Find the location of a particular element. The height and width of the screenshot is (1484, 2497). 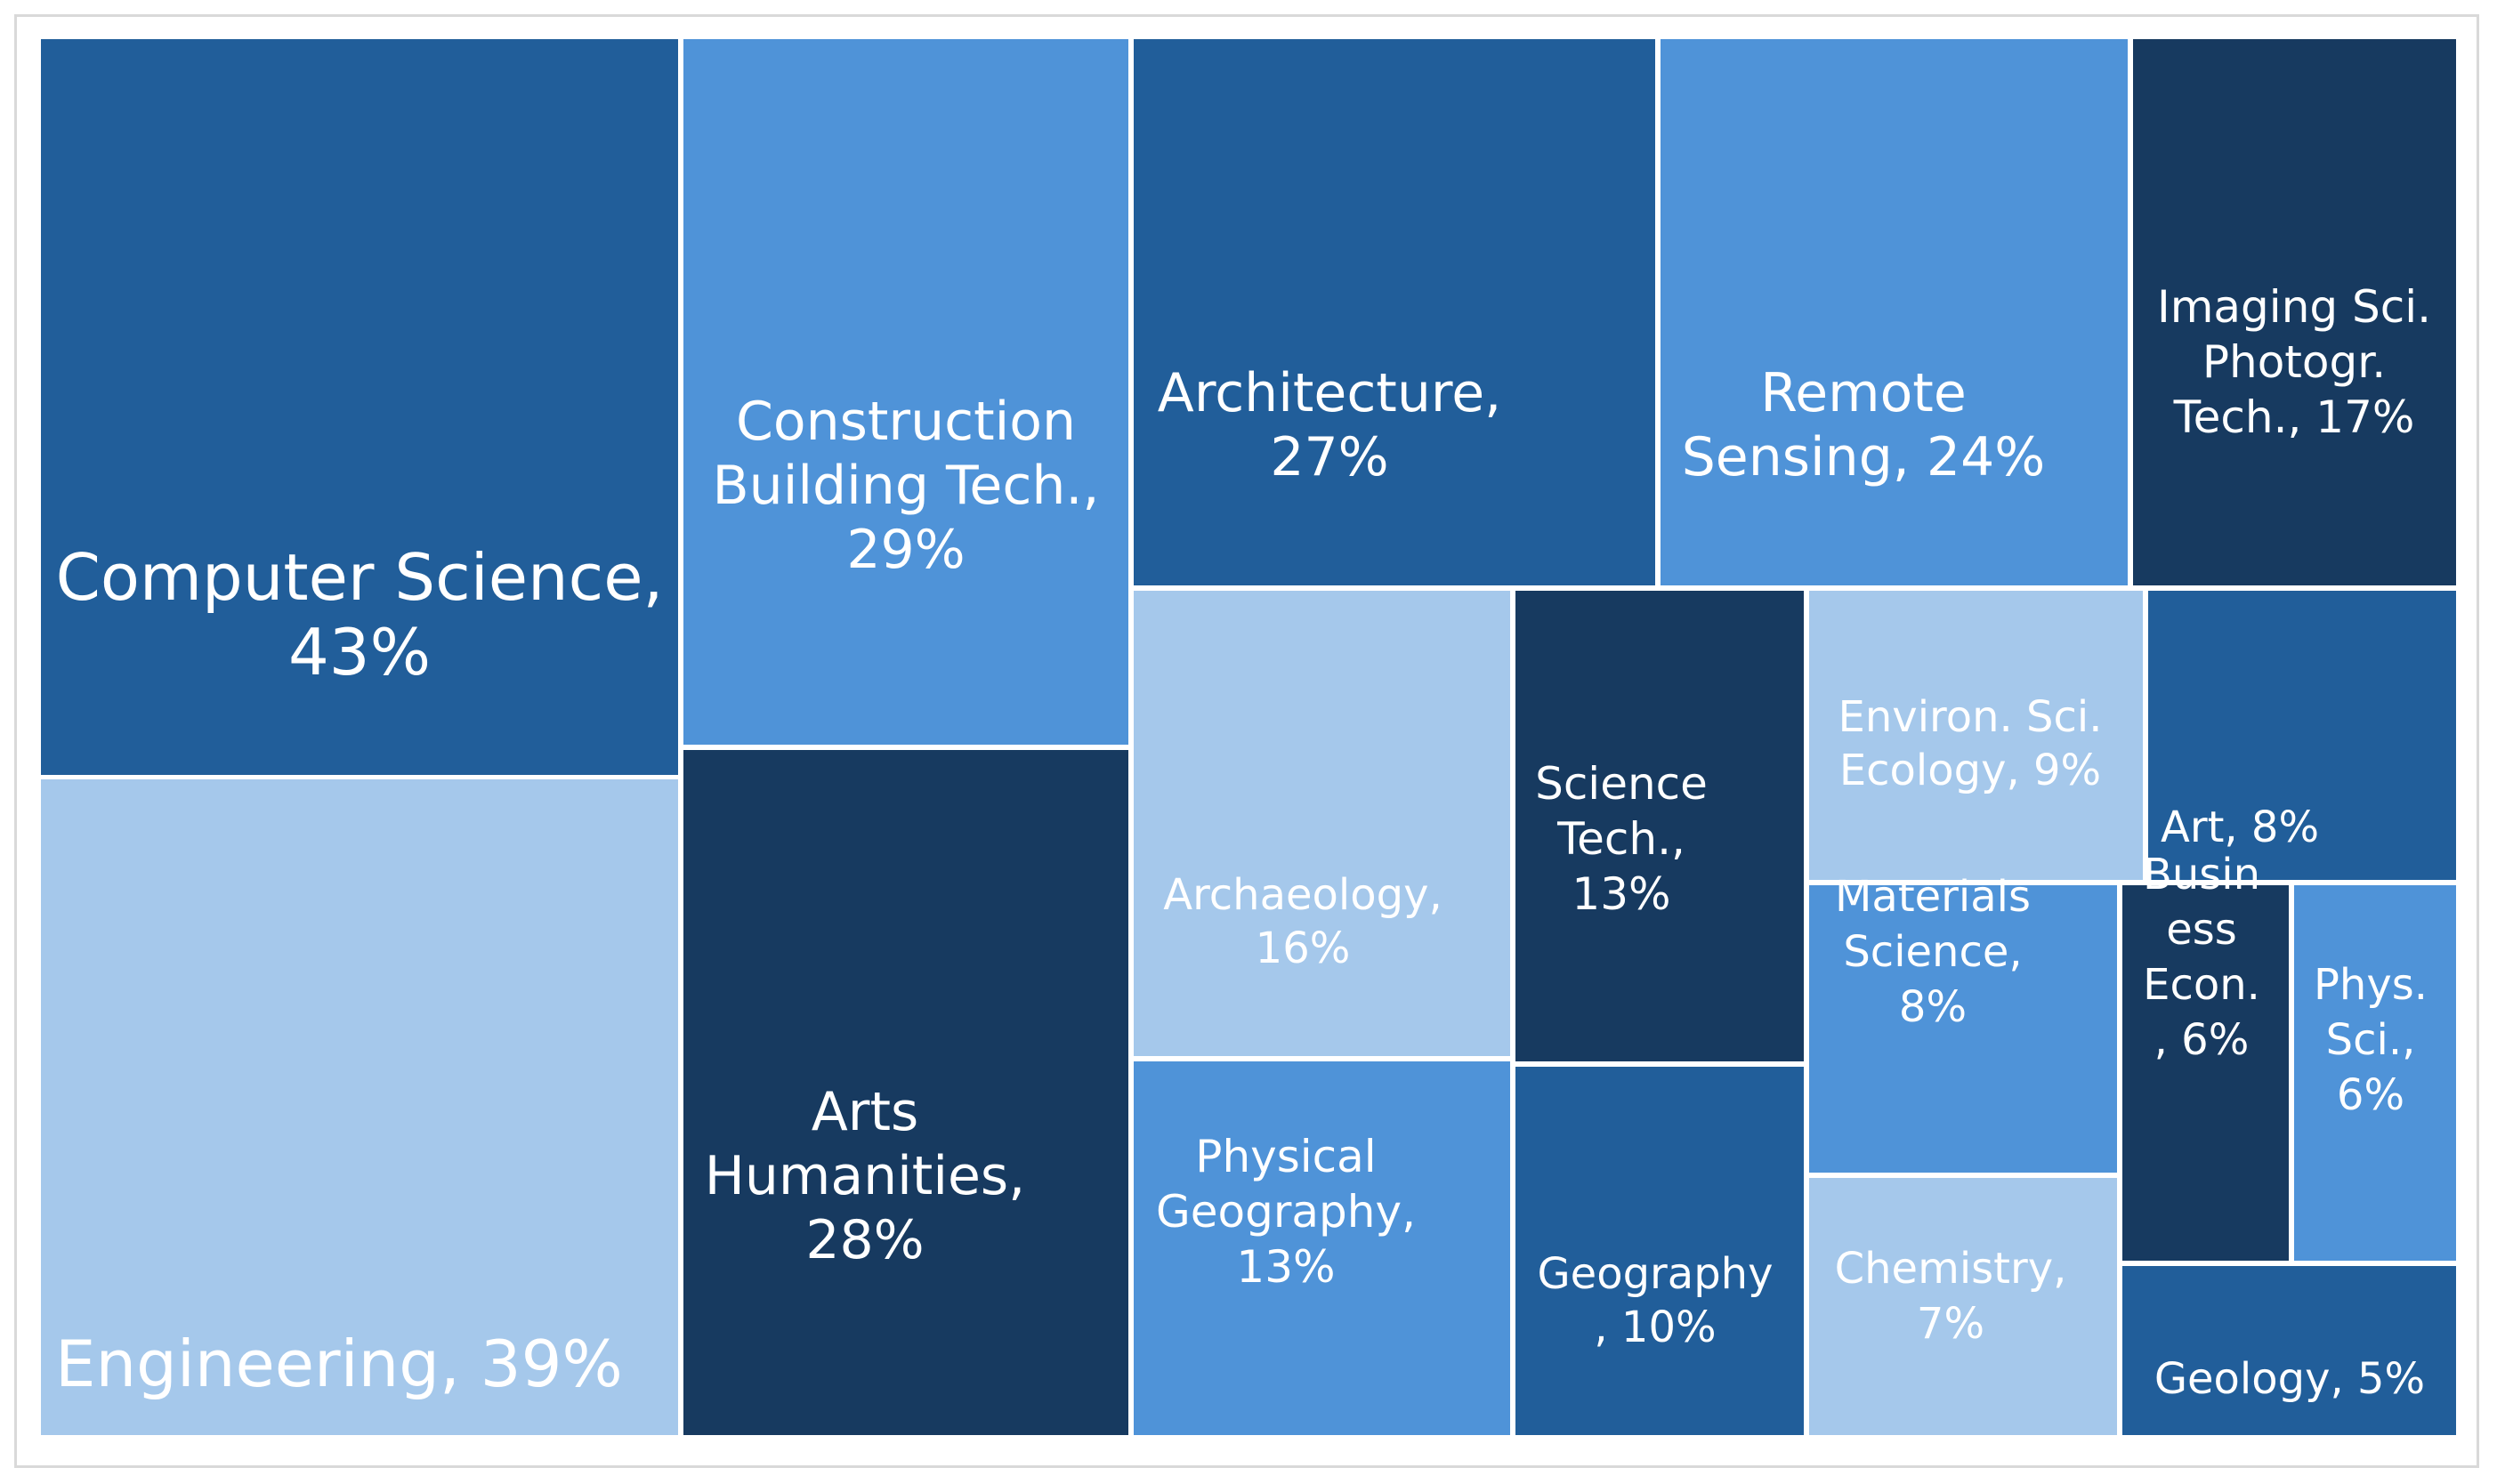

tile-rect-computer-science is located at coordinates (359, 407).